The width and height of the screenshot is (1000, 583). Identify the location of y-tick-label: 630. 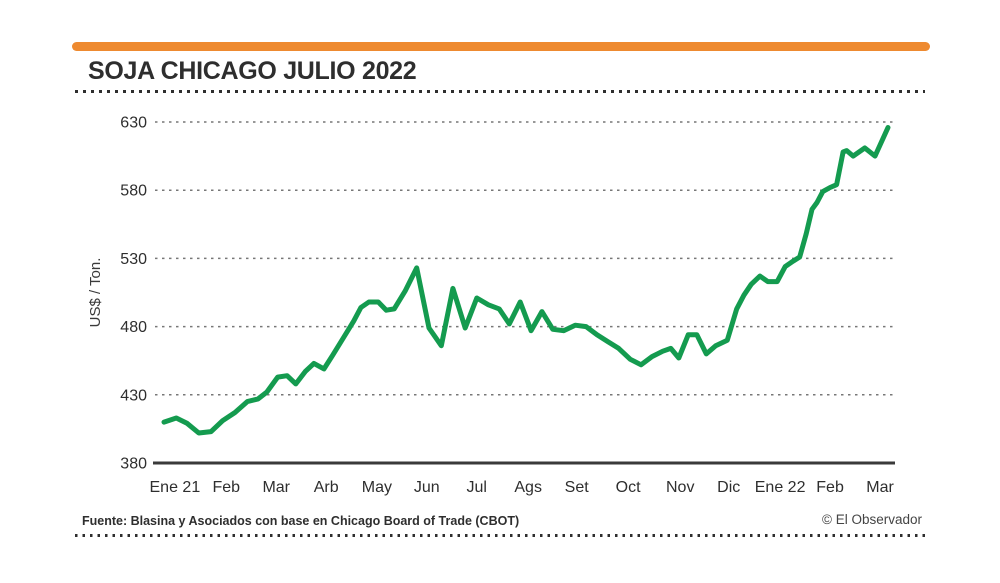
(133, 123).